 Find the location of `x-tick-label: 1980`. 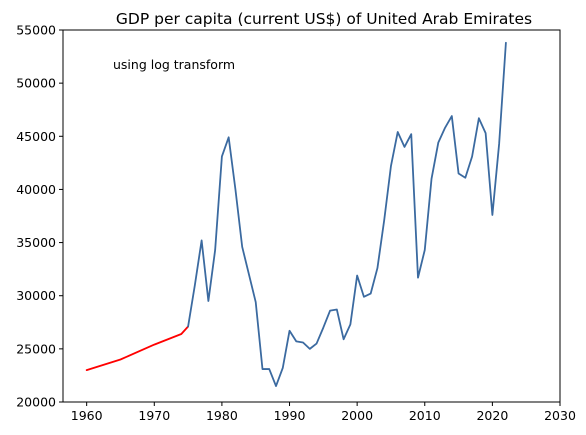

x-tick-label: 1980 is located at coordinates (222, 415).